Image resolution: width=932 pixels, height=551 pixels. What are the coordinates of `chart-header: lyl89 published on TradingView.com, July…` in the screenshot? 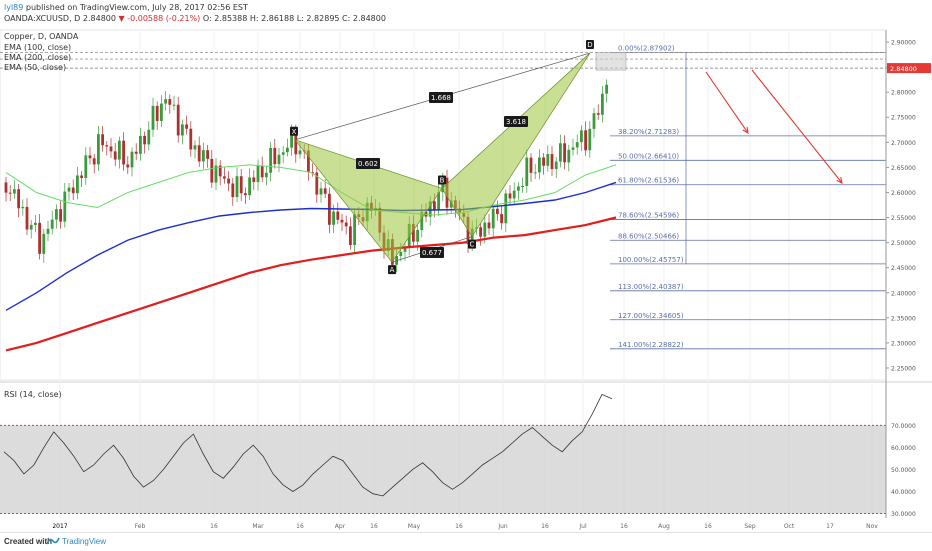 It's located at (126, 7).